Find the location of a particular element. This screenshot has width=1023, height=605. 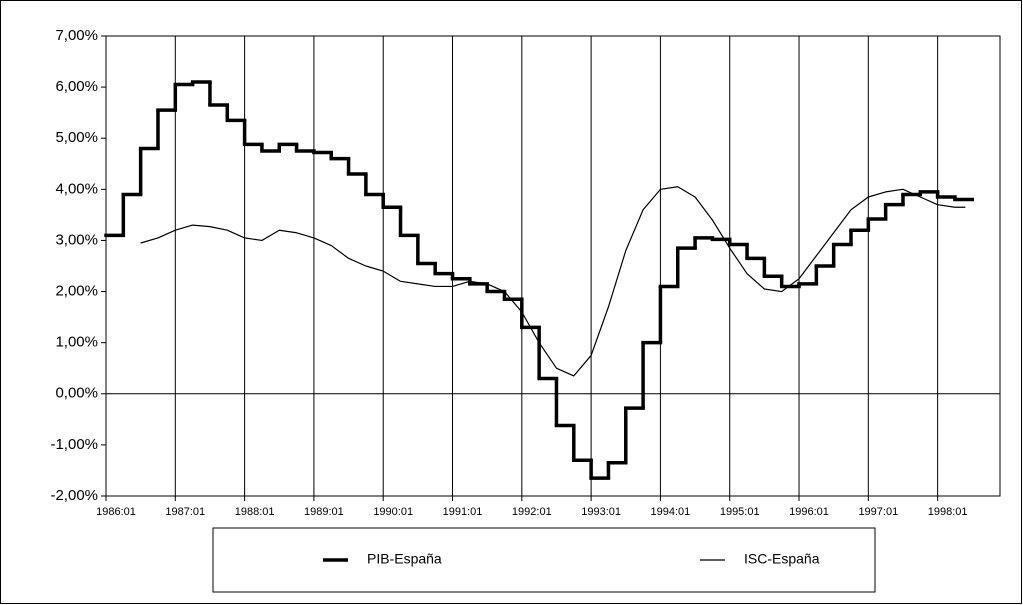

x-tick-label: 1988:01 is located at coordinates (255, 512).